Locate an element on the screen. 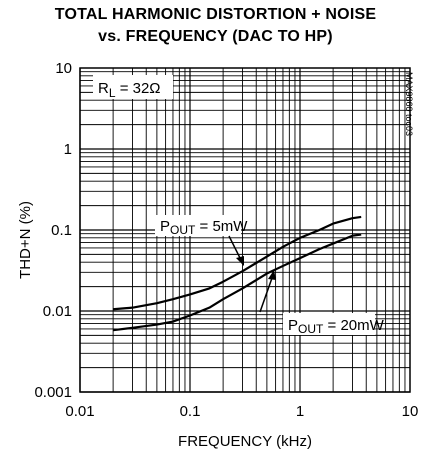 This screenshot has width=431, height=458. rl-sub: L is located at coordinates (112, 93).